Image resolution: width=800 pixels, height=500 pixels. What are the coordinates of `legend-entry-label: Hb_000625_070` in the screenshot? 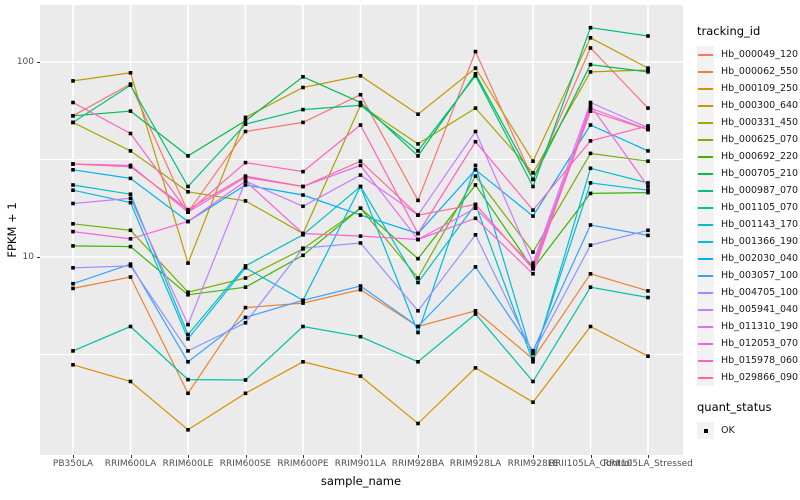 It's located at (760, 139).